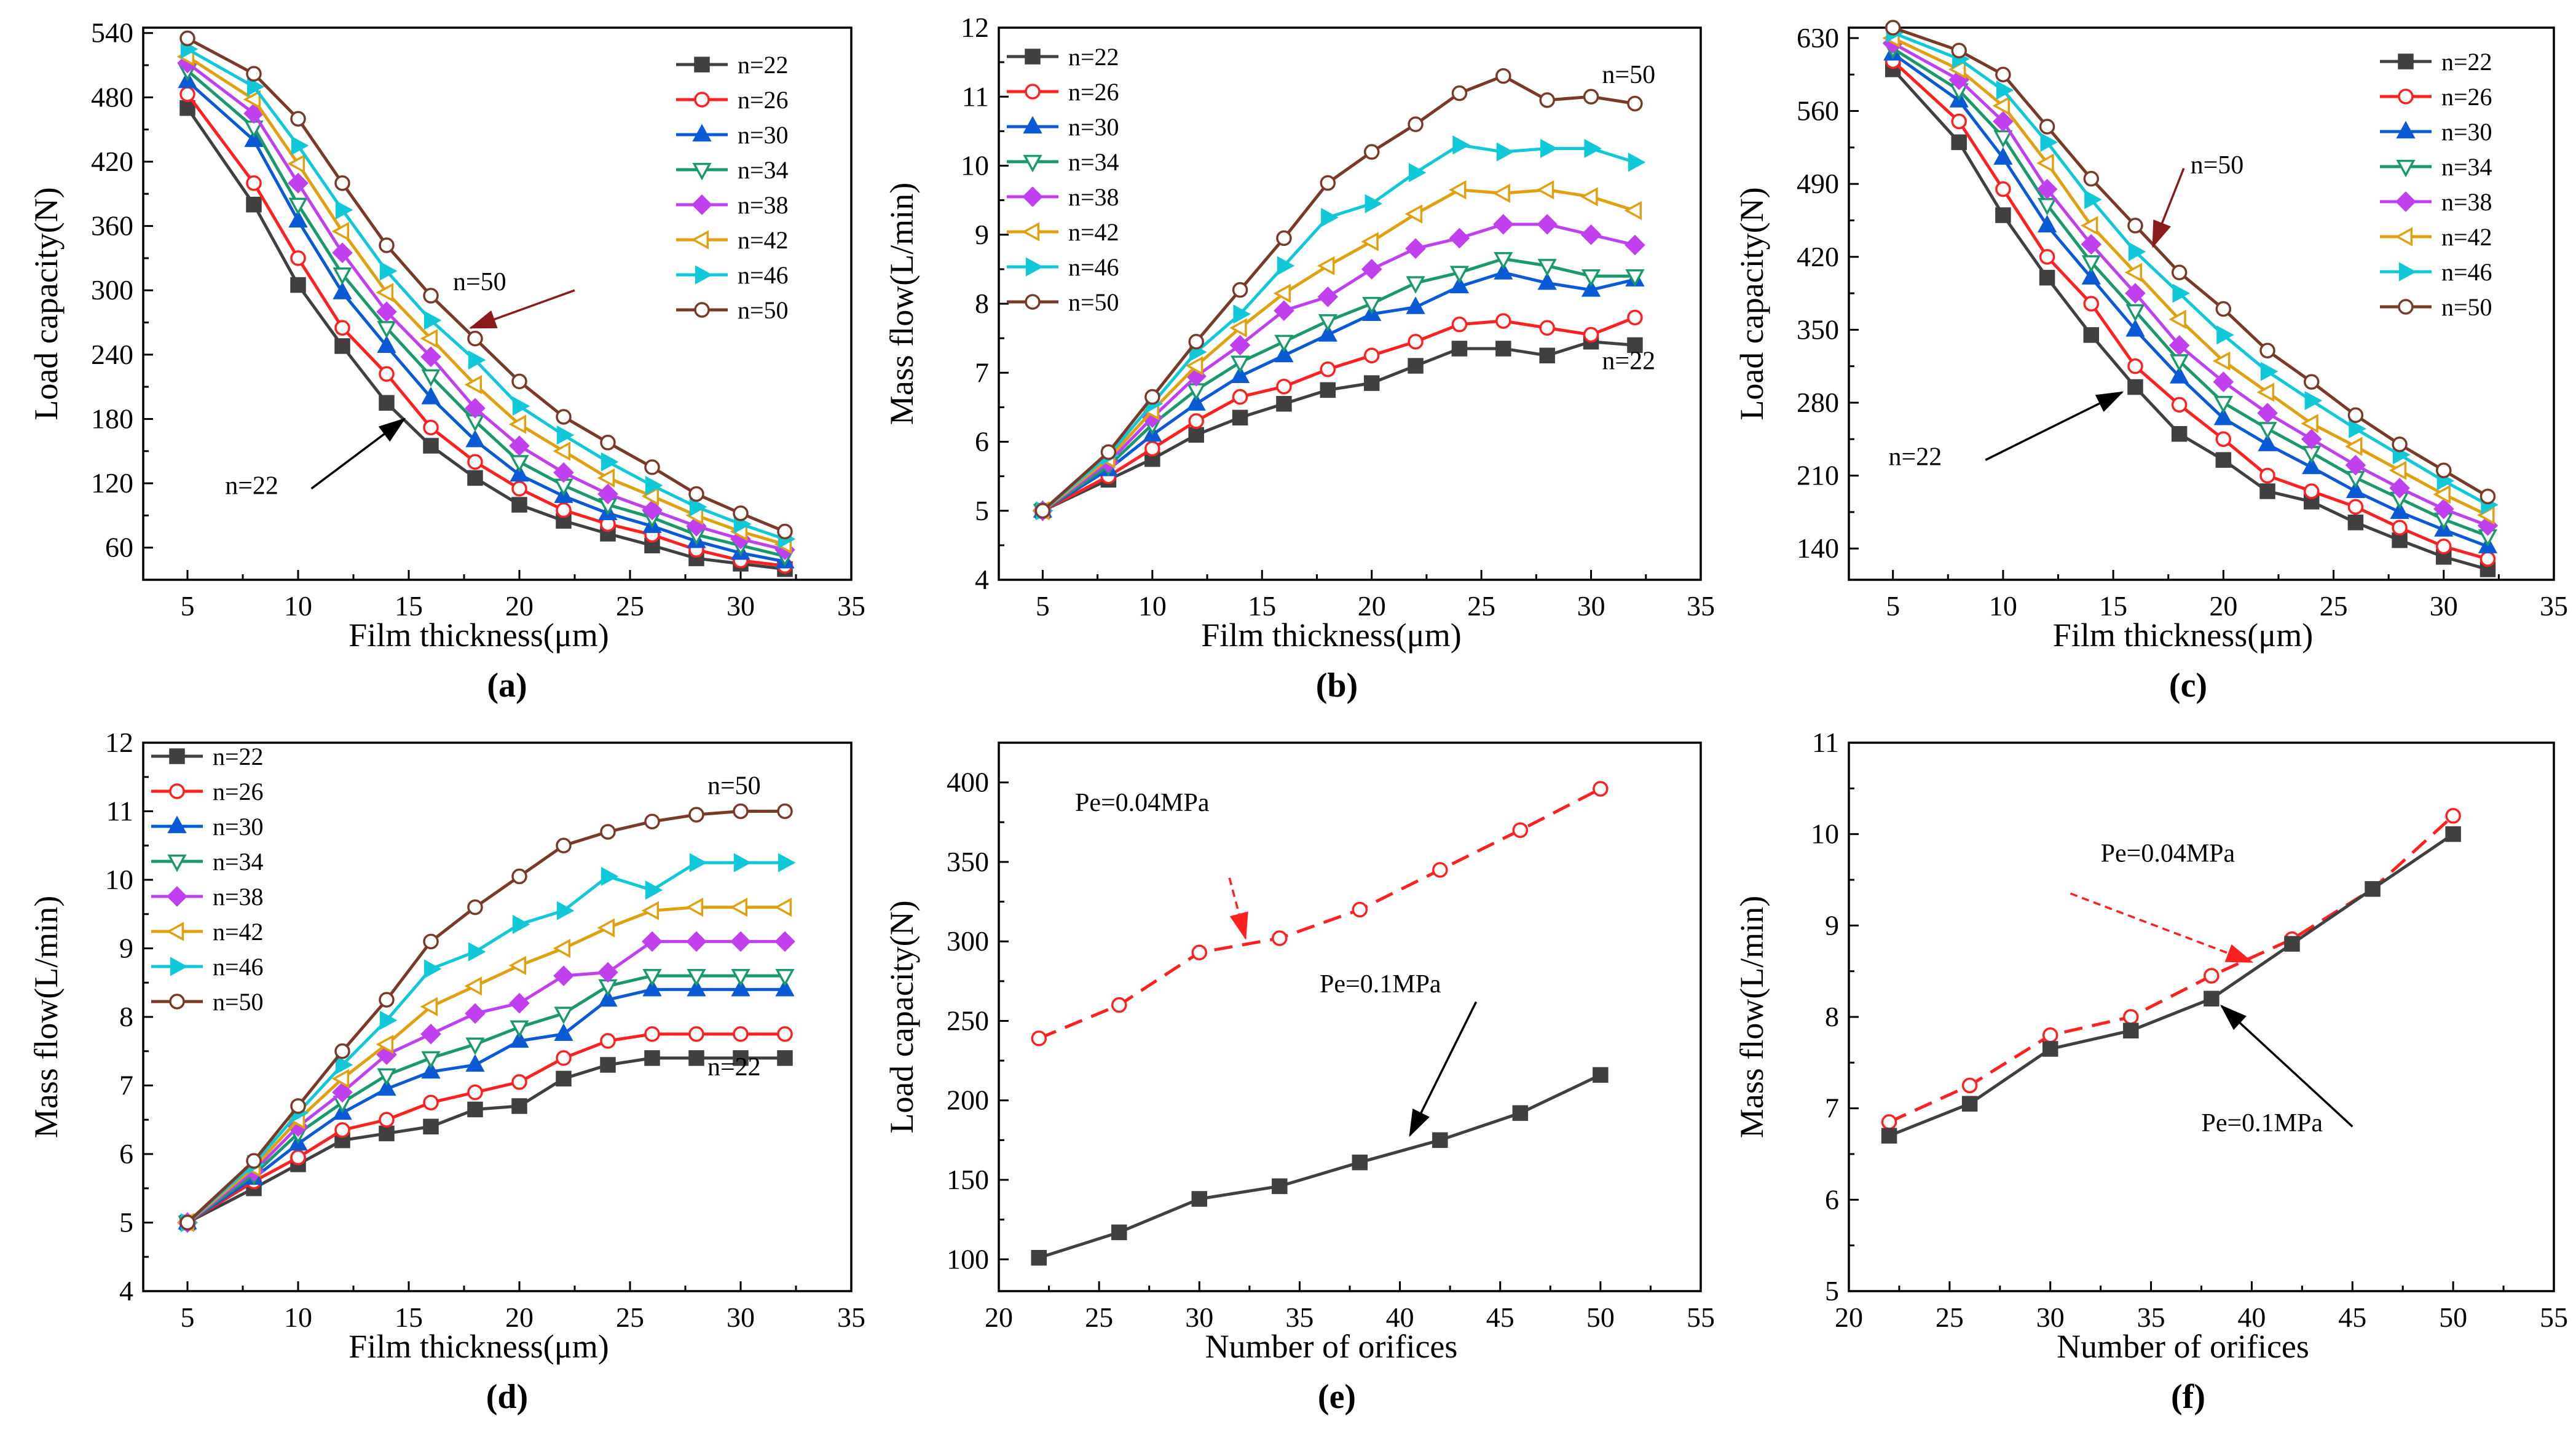  What do you see at coordinates (2467, 167) in the screenshot?
I see `legend-label: n=34` at bounding box center [2467, 167].